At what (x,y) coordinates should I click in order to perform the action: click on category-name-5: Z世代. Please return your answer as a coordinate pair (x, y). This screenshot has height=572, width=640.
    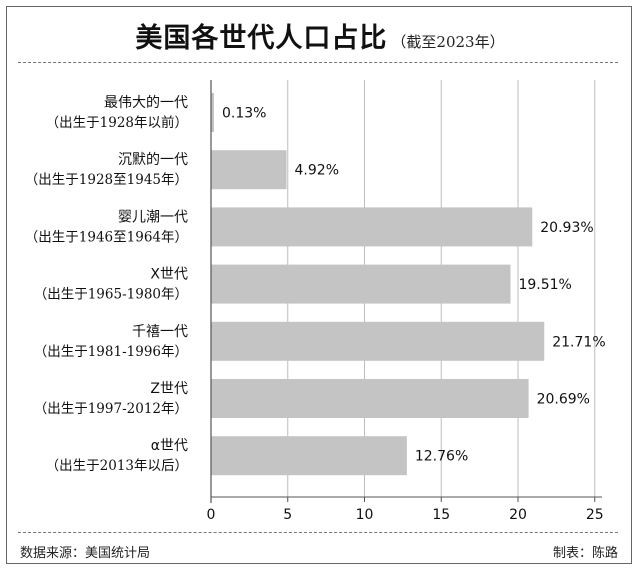
    Looking at the image, I should click on (169, 389).